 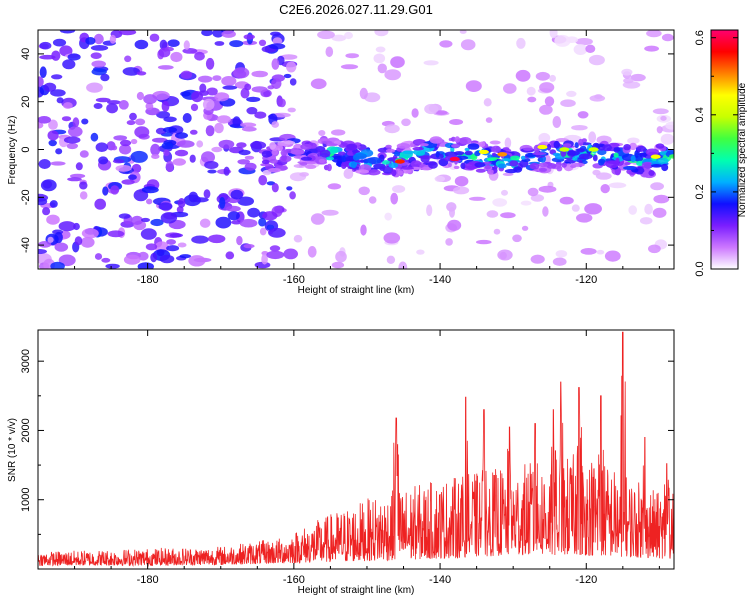 What do you see at coordinates (440, 280) in the screenshot?
I see `heatmap-xtick-label: -140` at bounding box center [440, 280].